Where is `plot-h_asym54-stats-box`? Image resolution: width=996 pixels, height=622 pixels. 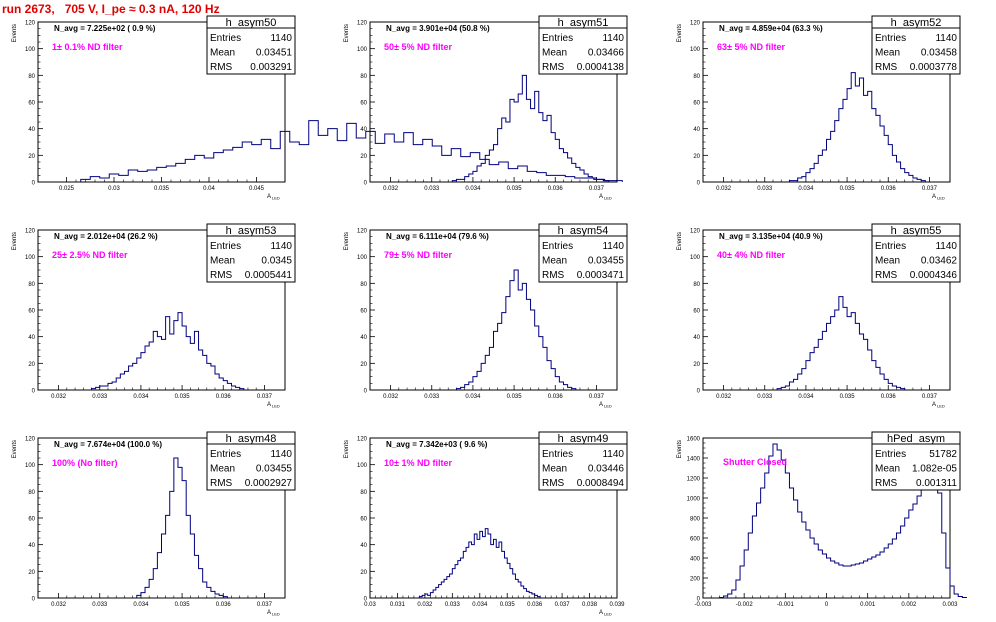 plot-h_asym54-stats-box is located at coordinates (583, 253).